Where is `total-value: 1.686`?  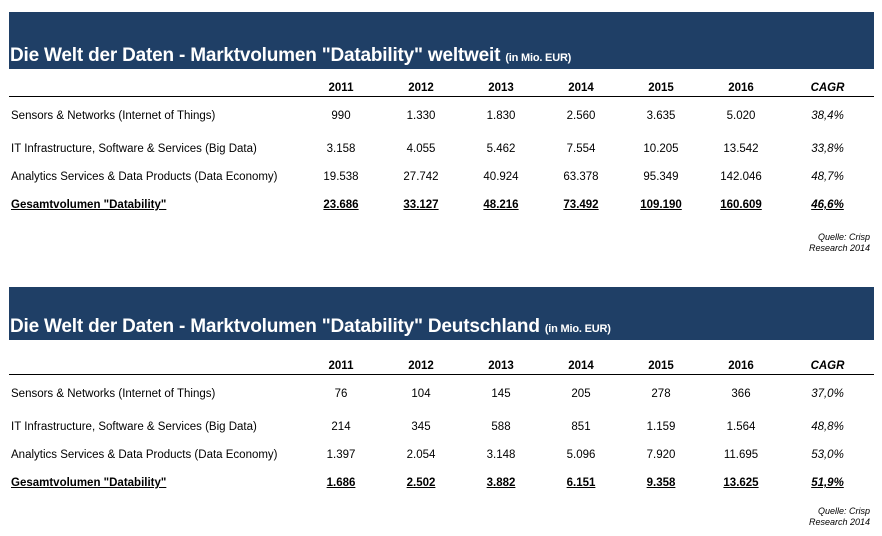
total-value: 1.686 is located at coordinates (341, 483).